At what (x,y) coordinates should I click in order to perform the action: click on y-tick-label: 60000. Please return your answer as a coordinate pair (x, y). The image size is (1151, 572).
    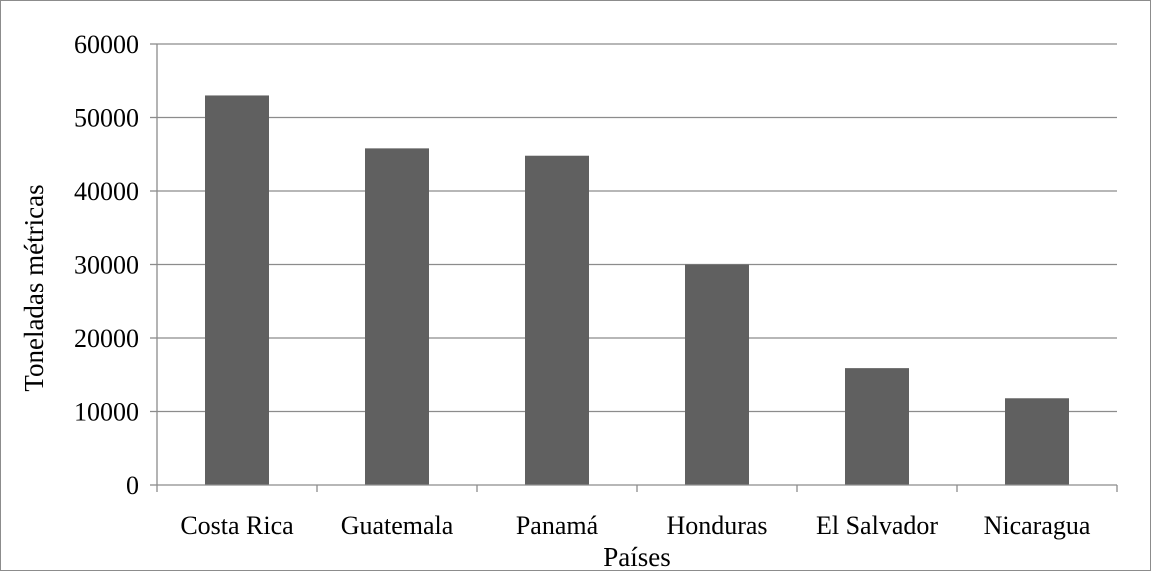
    Looking at the image, I should click on (106, 44).